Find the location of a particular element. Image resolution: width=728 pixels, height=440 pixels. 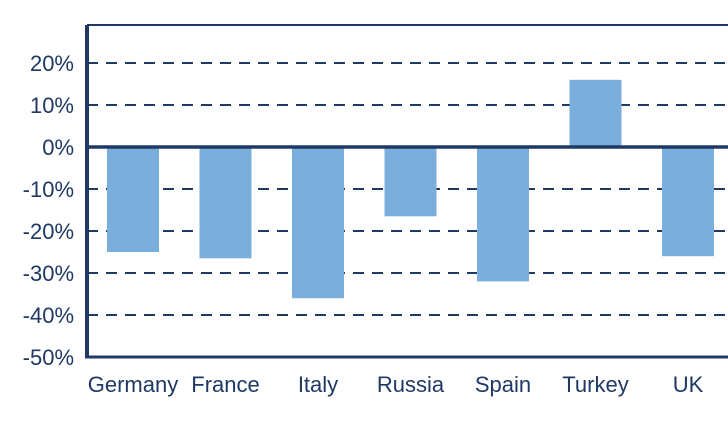

x-category-label: Russia is located at coordinates (411, 384).